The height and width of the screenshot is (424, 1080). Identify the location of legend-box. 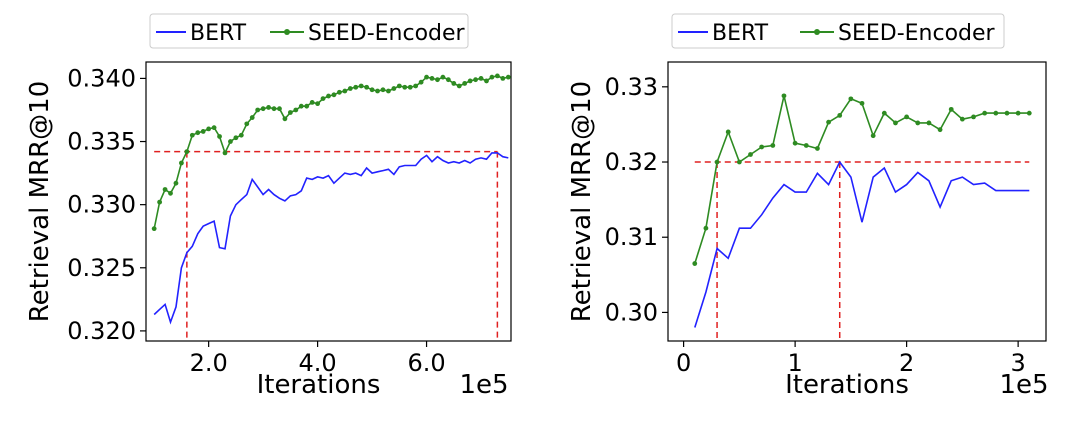
(309, 31).